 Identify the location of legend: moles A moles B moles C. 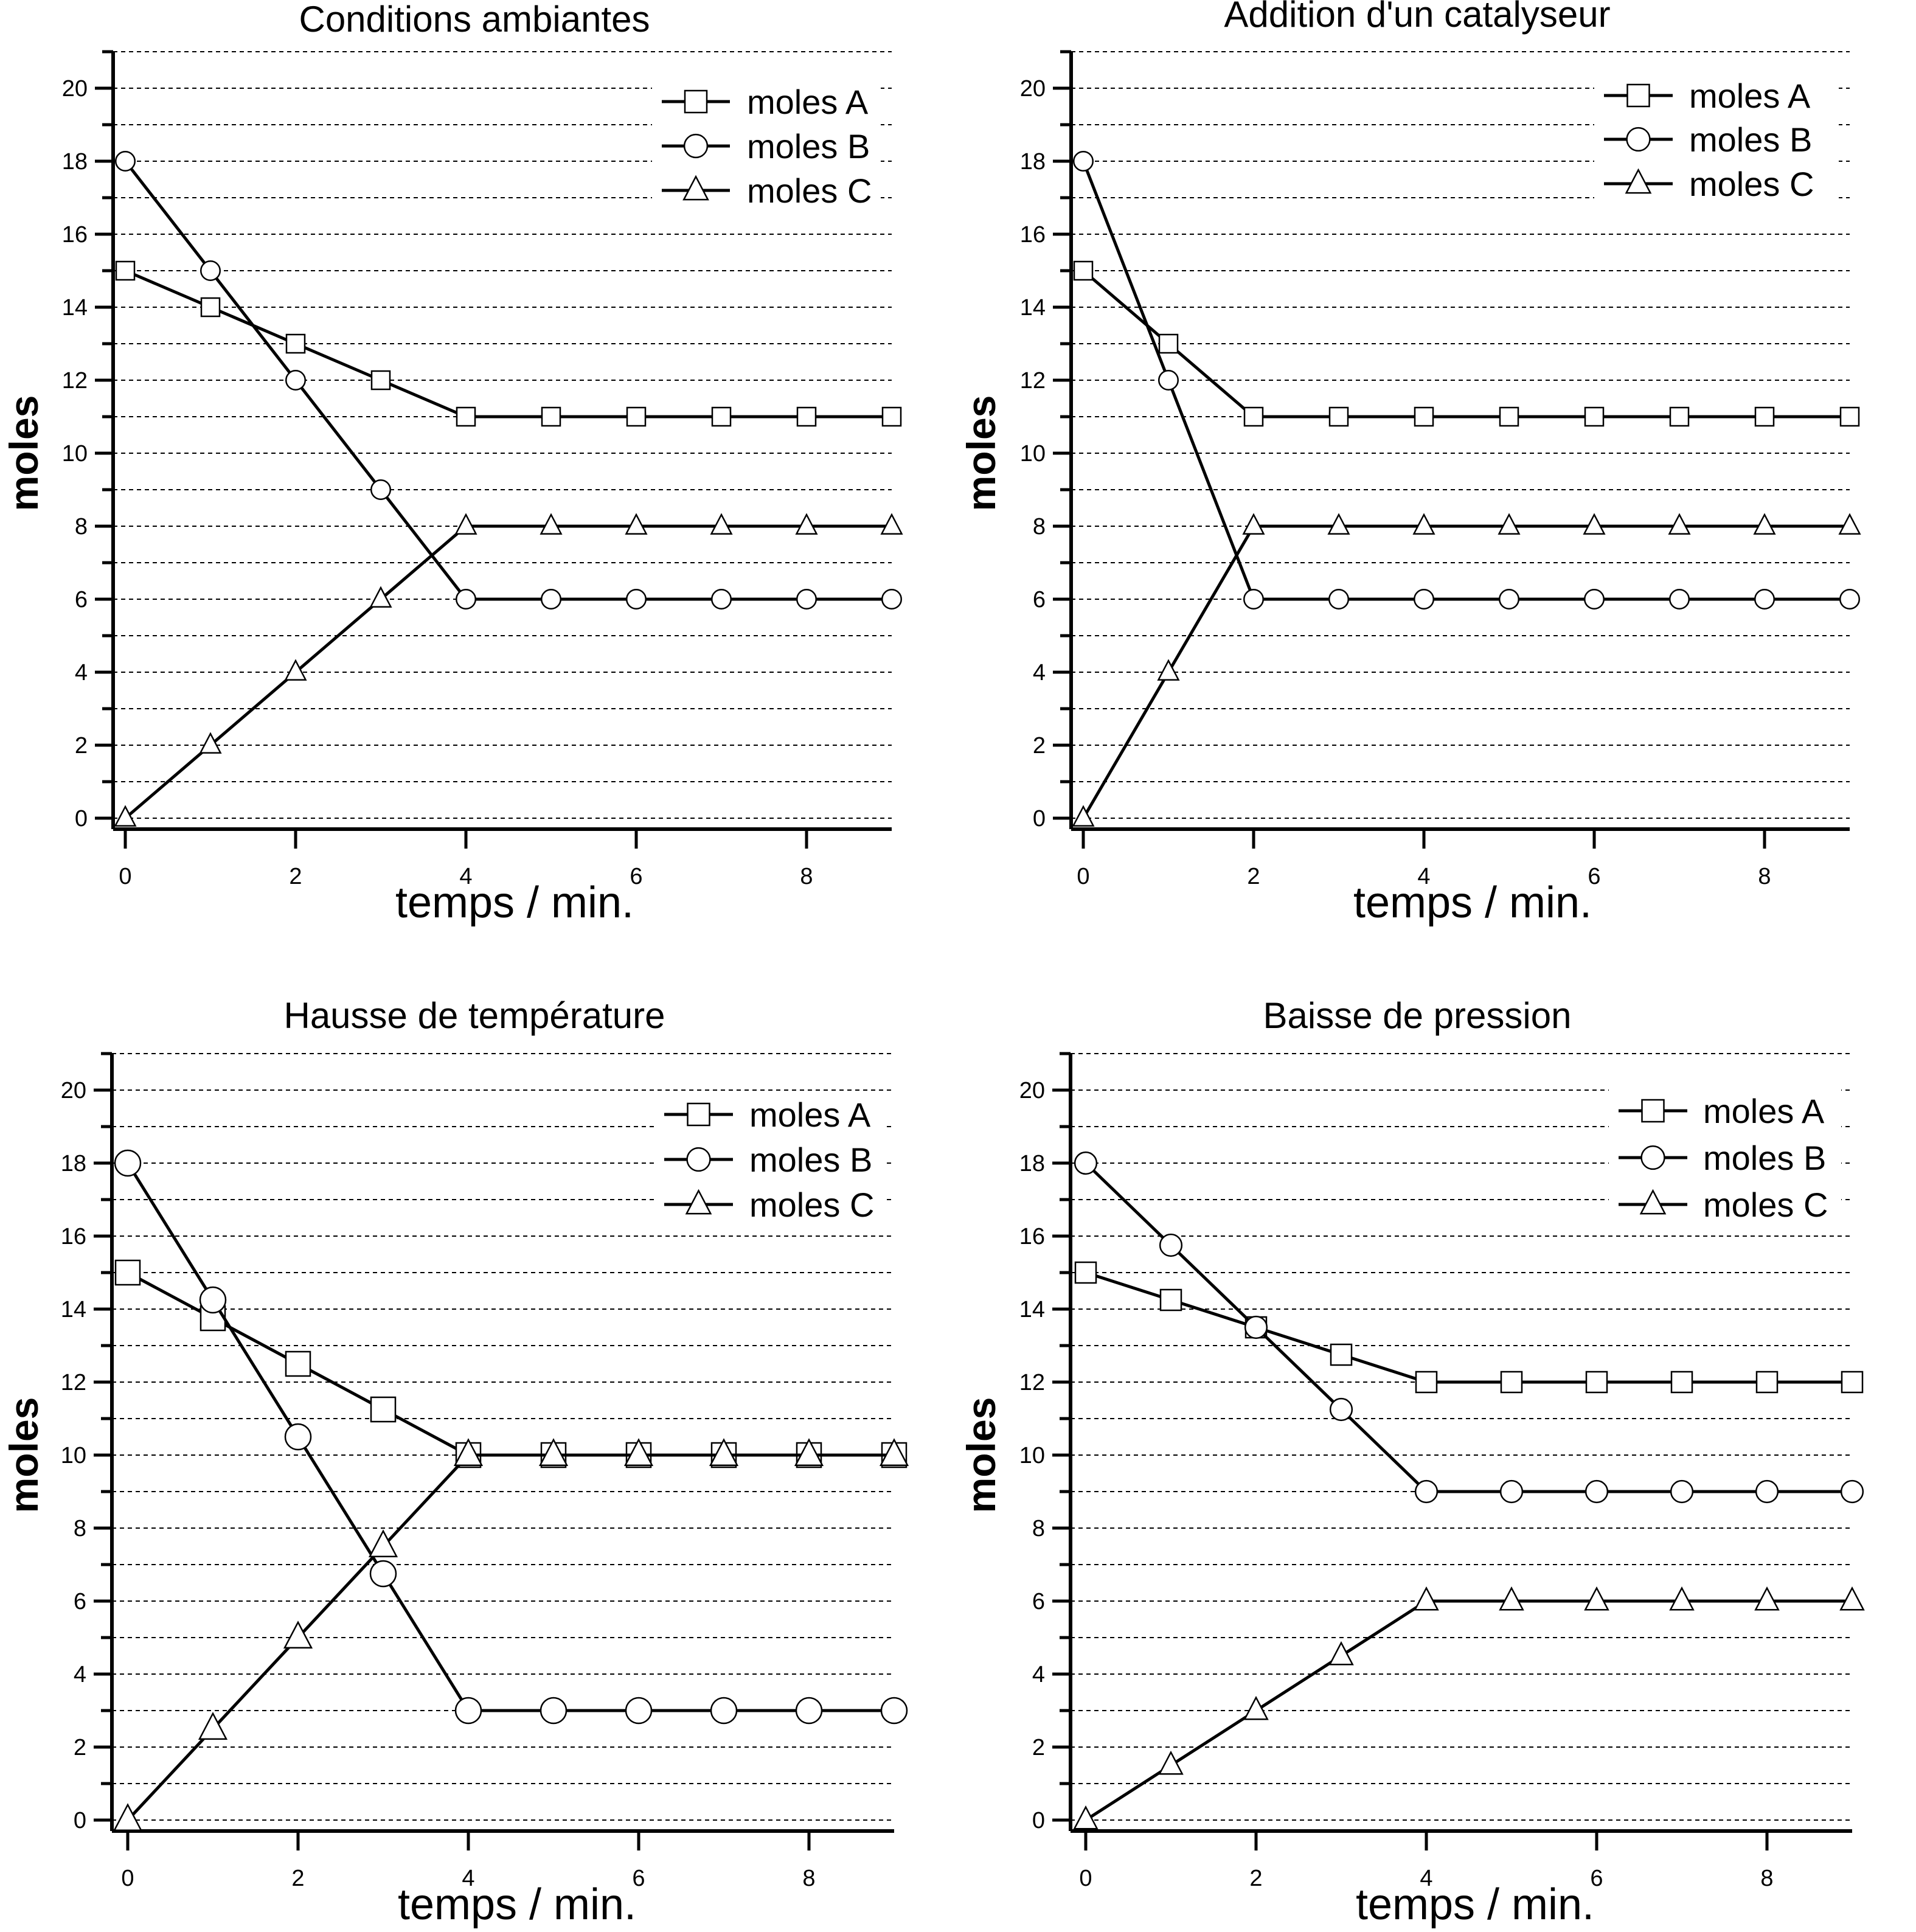
(768, 1159).